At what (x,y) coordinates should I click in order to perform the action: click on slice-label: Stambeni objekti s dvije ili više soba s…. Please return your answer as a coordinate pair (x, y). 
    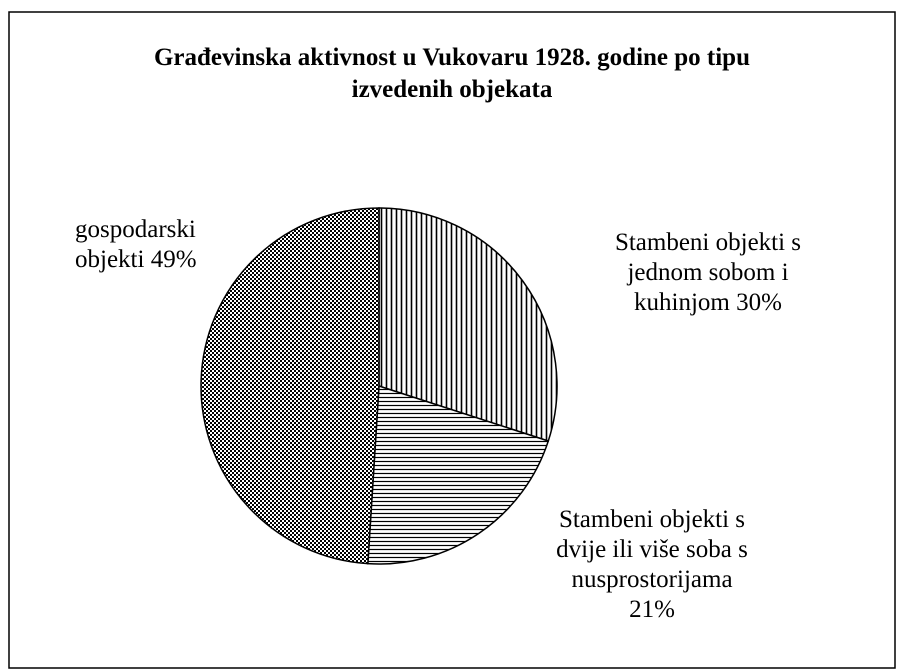
    Looking at the image, I should click on (652, 565).